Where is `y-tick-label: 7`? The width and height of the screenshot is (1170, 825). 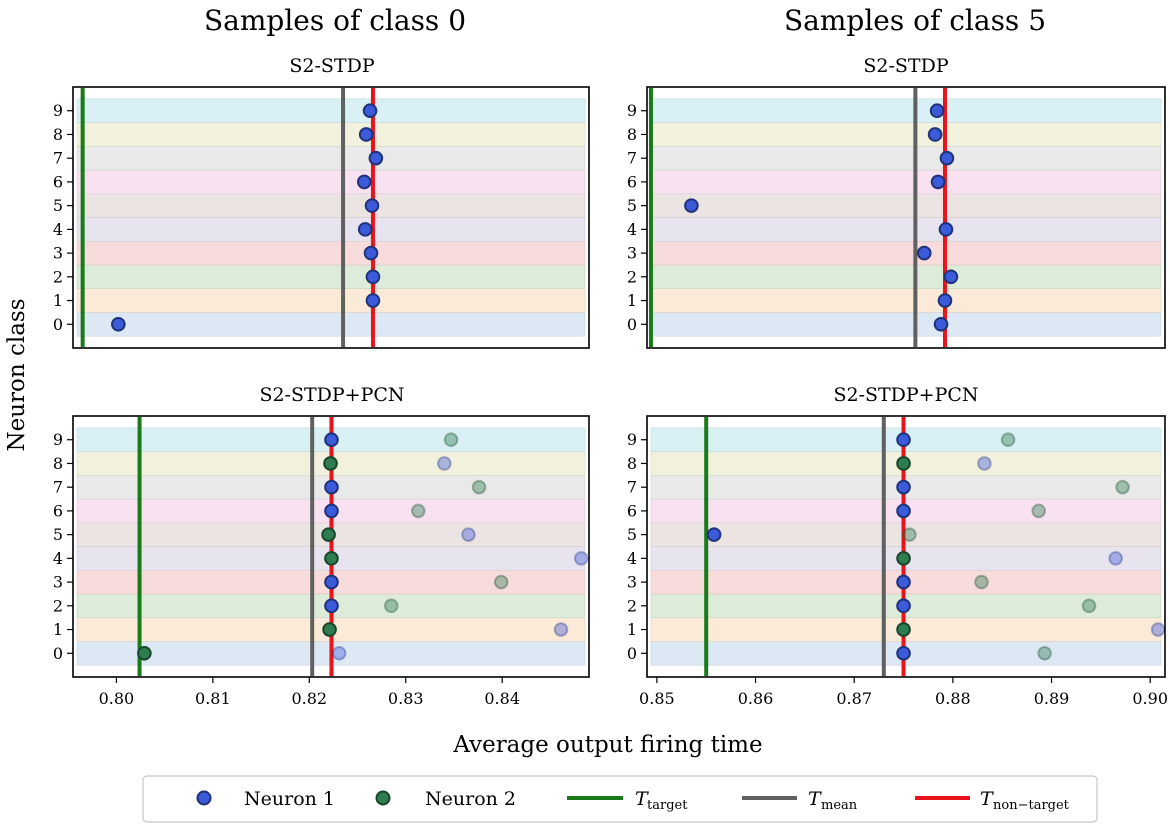 y-tick-label: 7 is located at coordinates (632, 487).